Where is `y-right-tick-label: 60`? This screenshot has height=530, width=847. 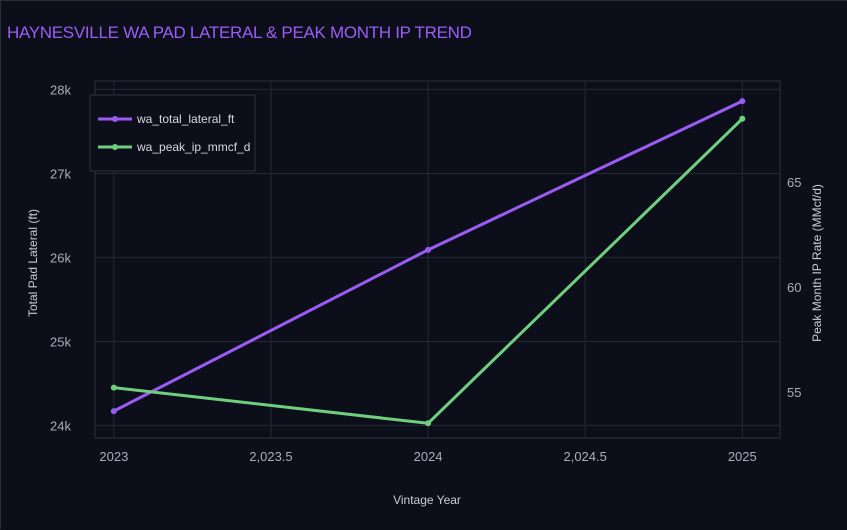
y-right-tick-label: 60 is located at coordinates (794, 287).